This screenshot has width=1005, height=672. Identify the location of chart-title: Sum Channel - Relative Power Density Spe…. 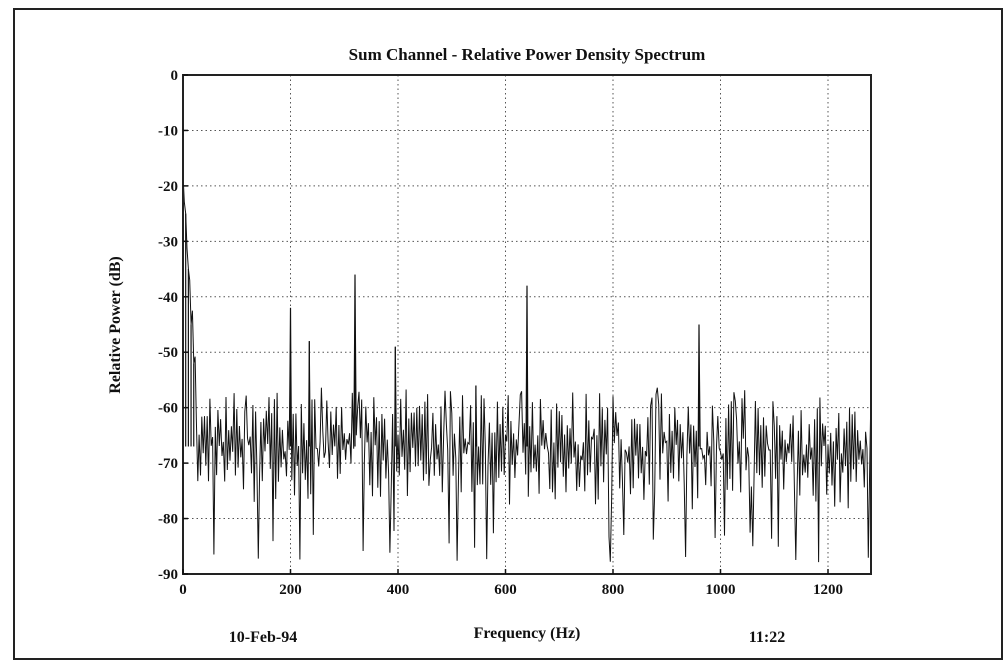
(527, 54).